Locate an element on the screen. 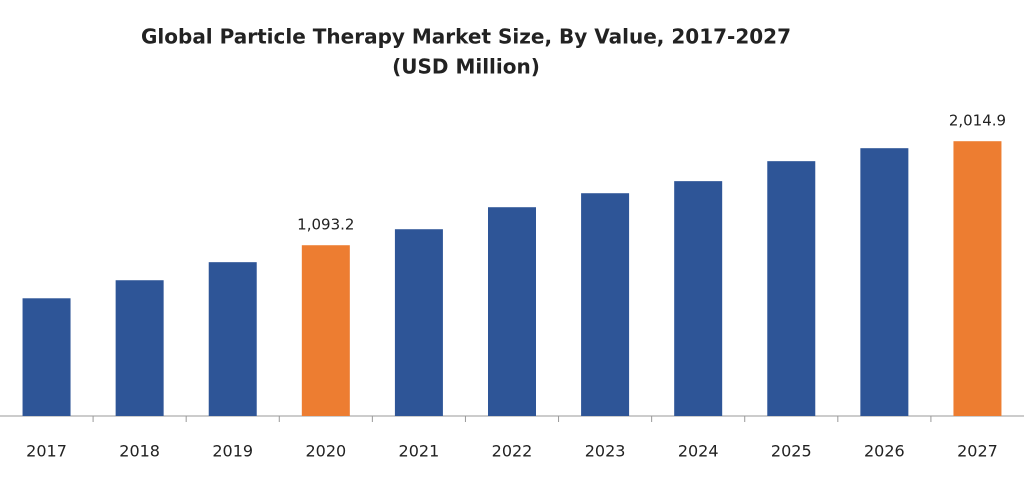 The image size is (1024, 488). x-tick-label: 2017 is located at coordinates (46, 451).